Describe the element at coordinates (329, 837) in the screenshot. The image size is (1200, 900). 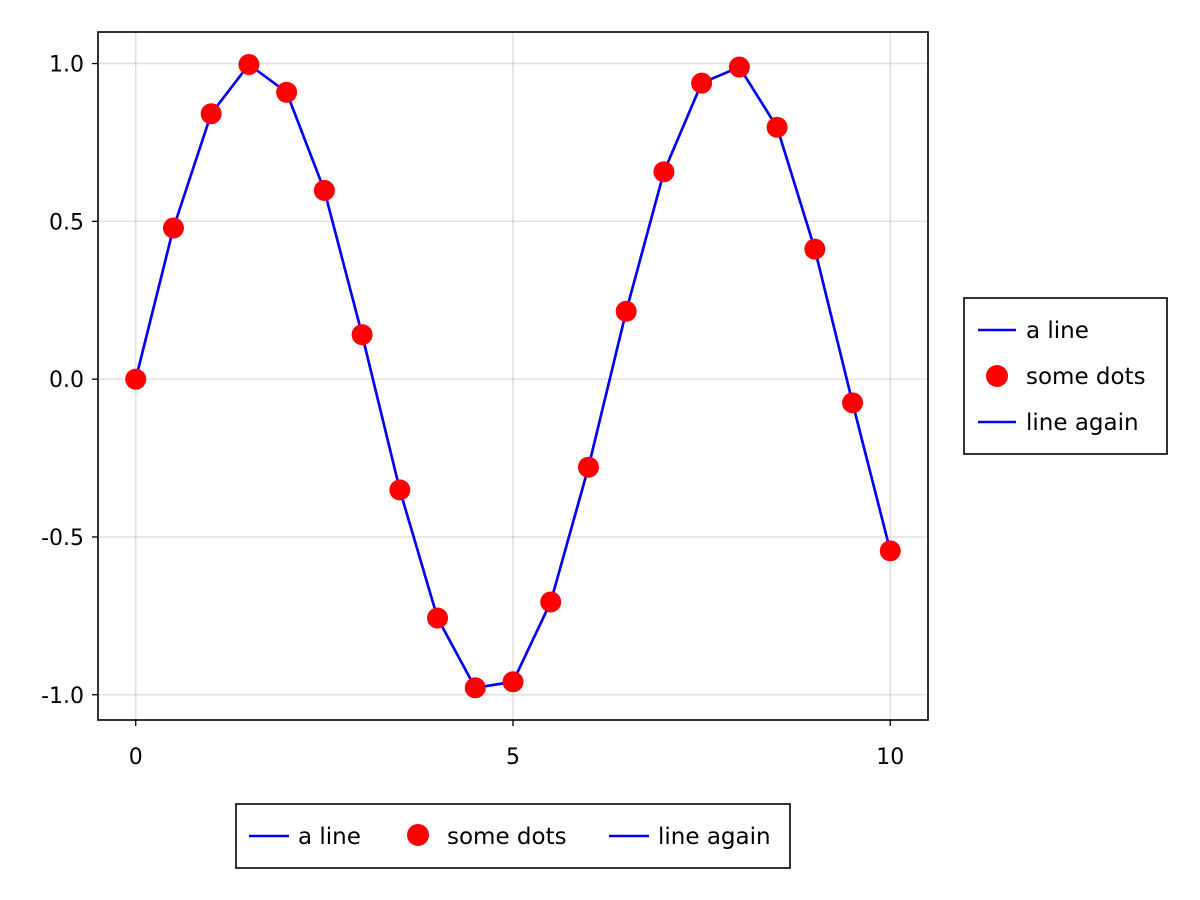
I see `legend-bottom-label: a line` at that location.